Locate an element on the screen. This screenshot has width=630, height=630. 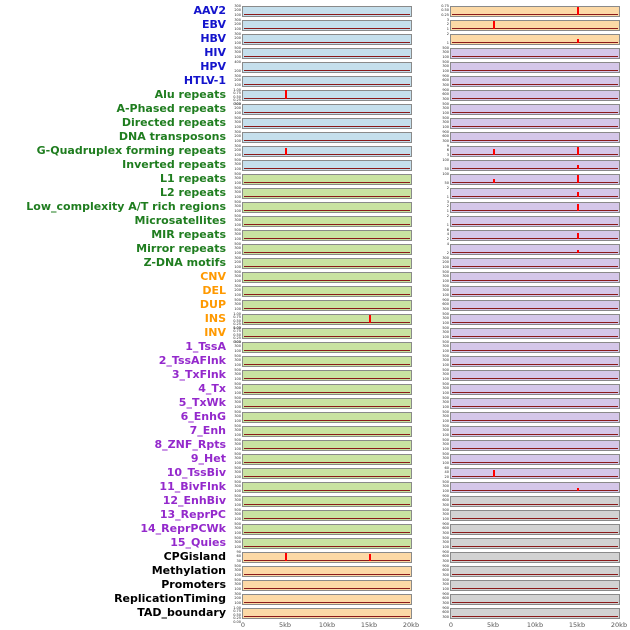
track-label: Inverted repeats is located at coordinates (174, 164).